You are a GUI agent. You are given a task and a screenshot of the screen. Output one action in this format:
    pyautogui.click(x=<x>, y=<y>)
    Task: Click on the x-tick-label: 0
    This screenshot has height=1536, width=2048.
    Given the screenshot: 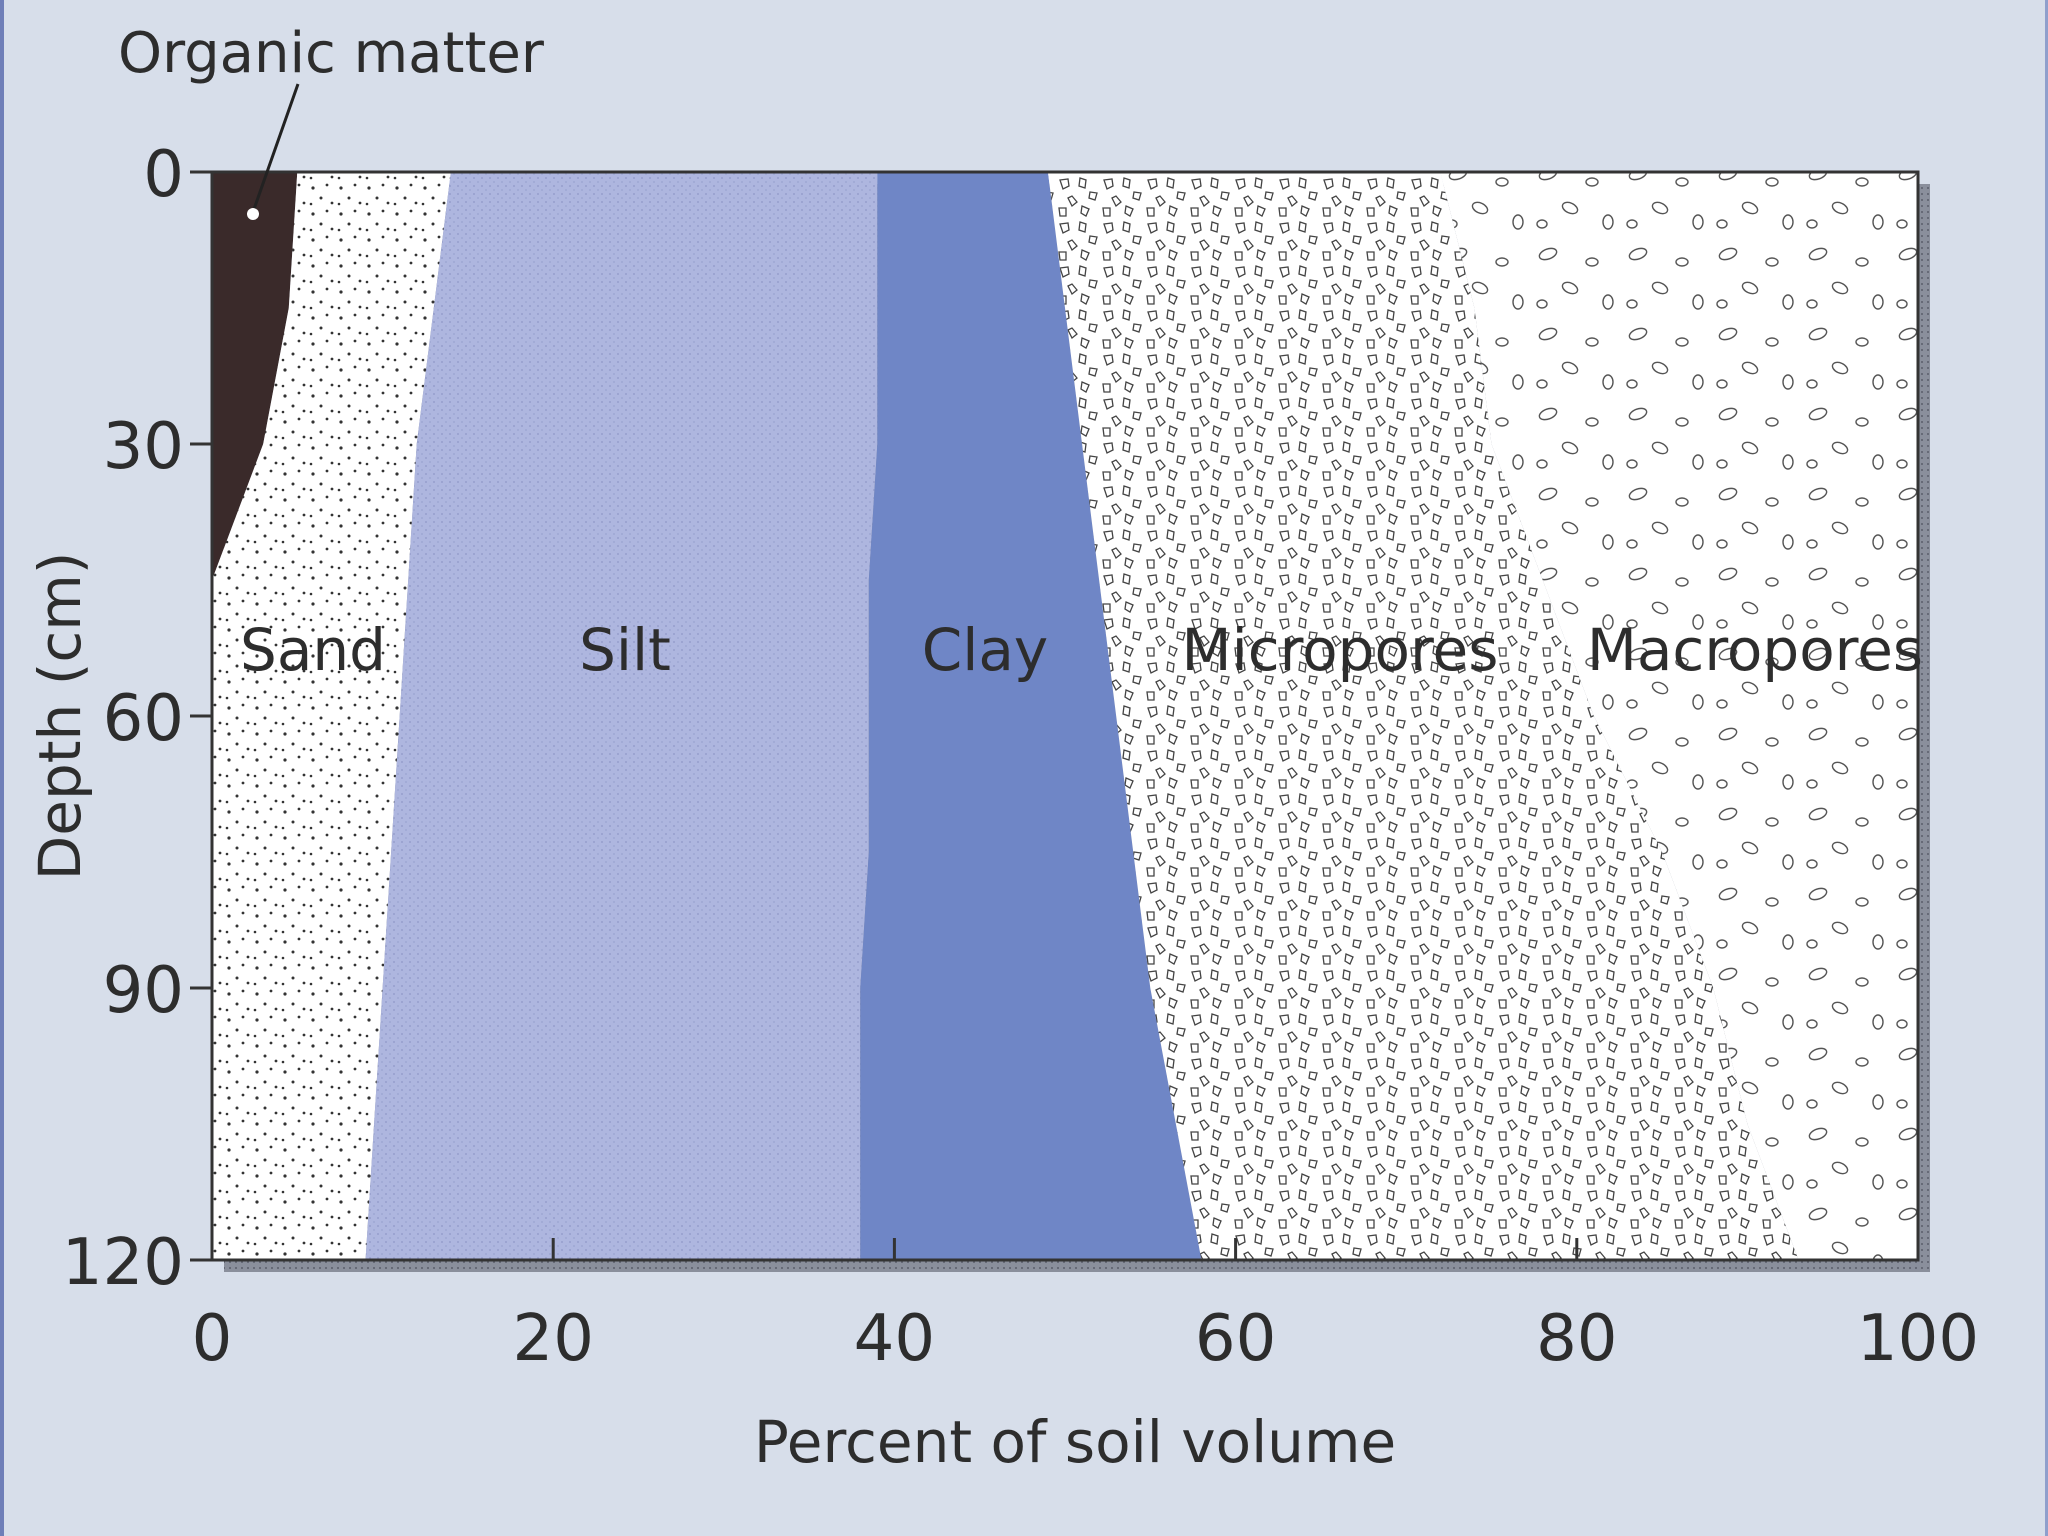 What is the action you would take?
    pyautogui.click(x=212, y=1339)
    